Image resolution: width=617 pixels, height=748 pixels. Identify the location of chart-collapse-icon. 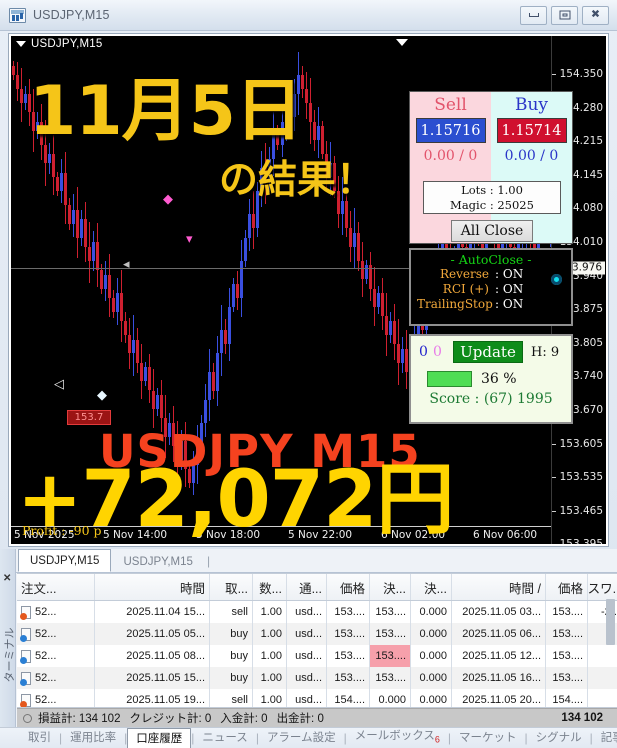
(402, 42).